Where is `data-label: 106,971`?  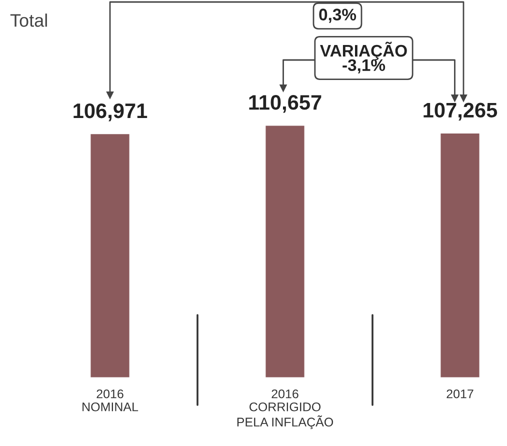 data-label: 106,971 is located at coordinates (111, 112).